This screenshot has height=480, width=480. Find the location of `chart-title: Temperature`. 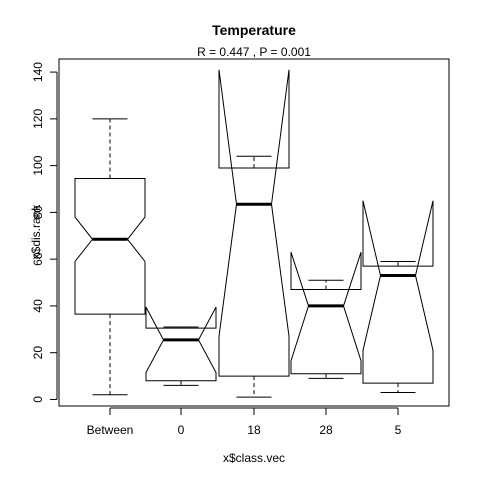

chart-title: Temperature is located at coordinates (254, 30).